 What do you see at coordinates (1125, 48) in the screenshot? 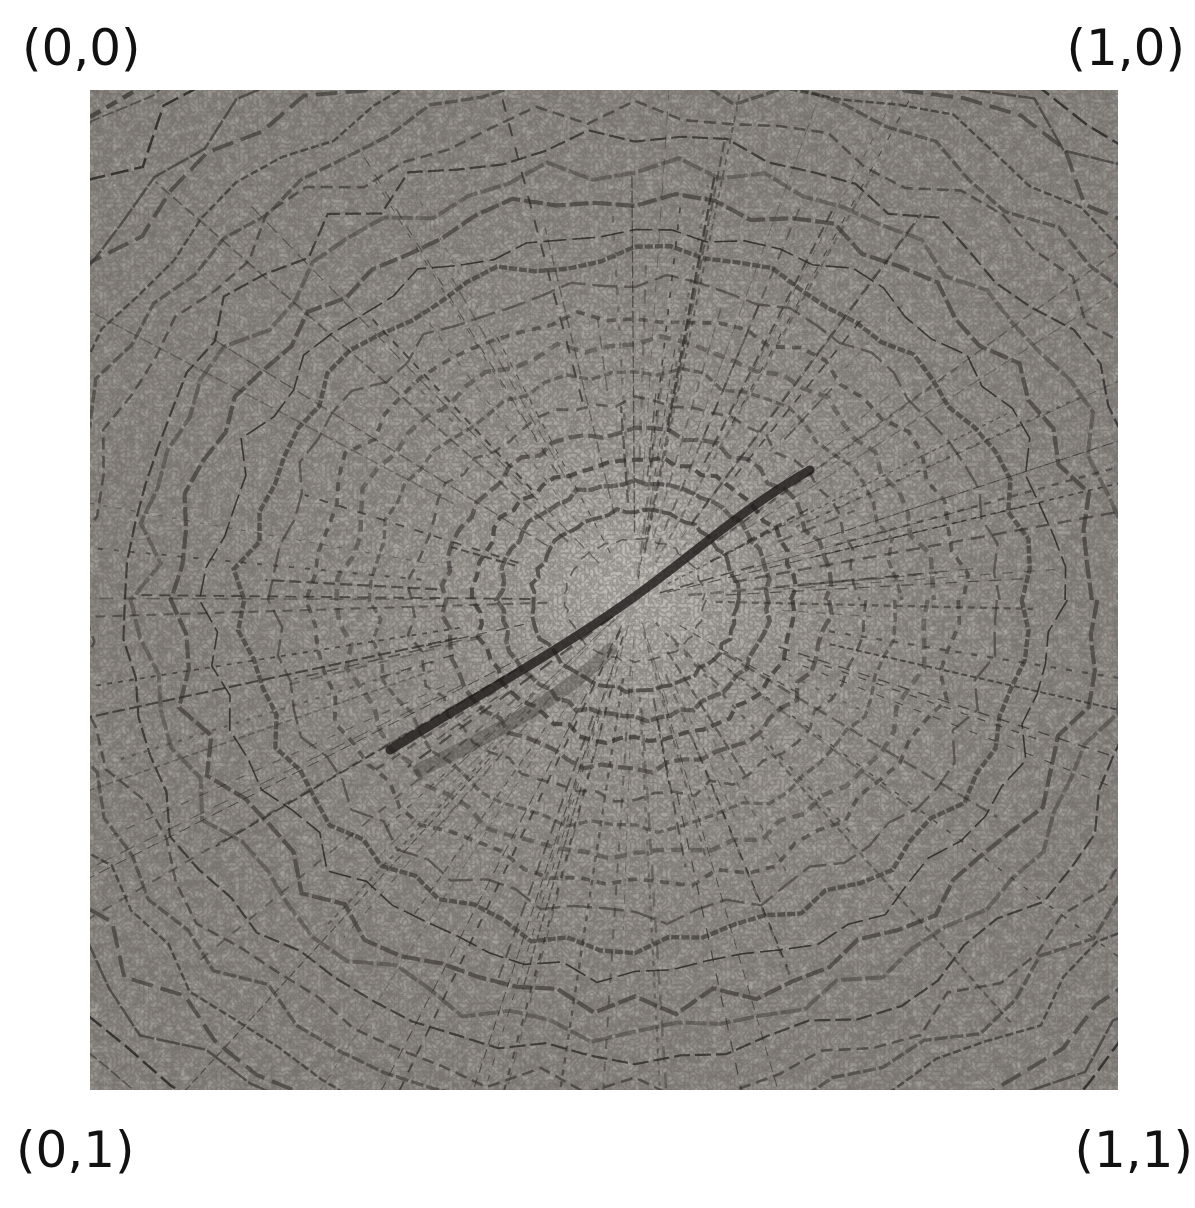
I see `corner-label-top-right: (1,0)` at bounding box center [1125, 48].